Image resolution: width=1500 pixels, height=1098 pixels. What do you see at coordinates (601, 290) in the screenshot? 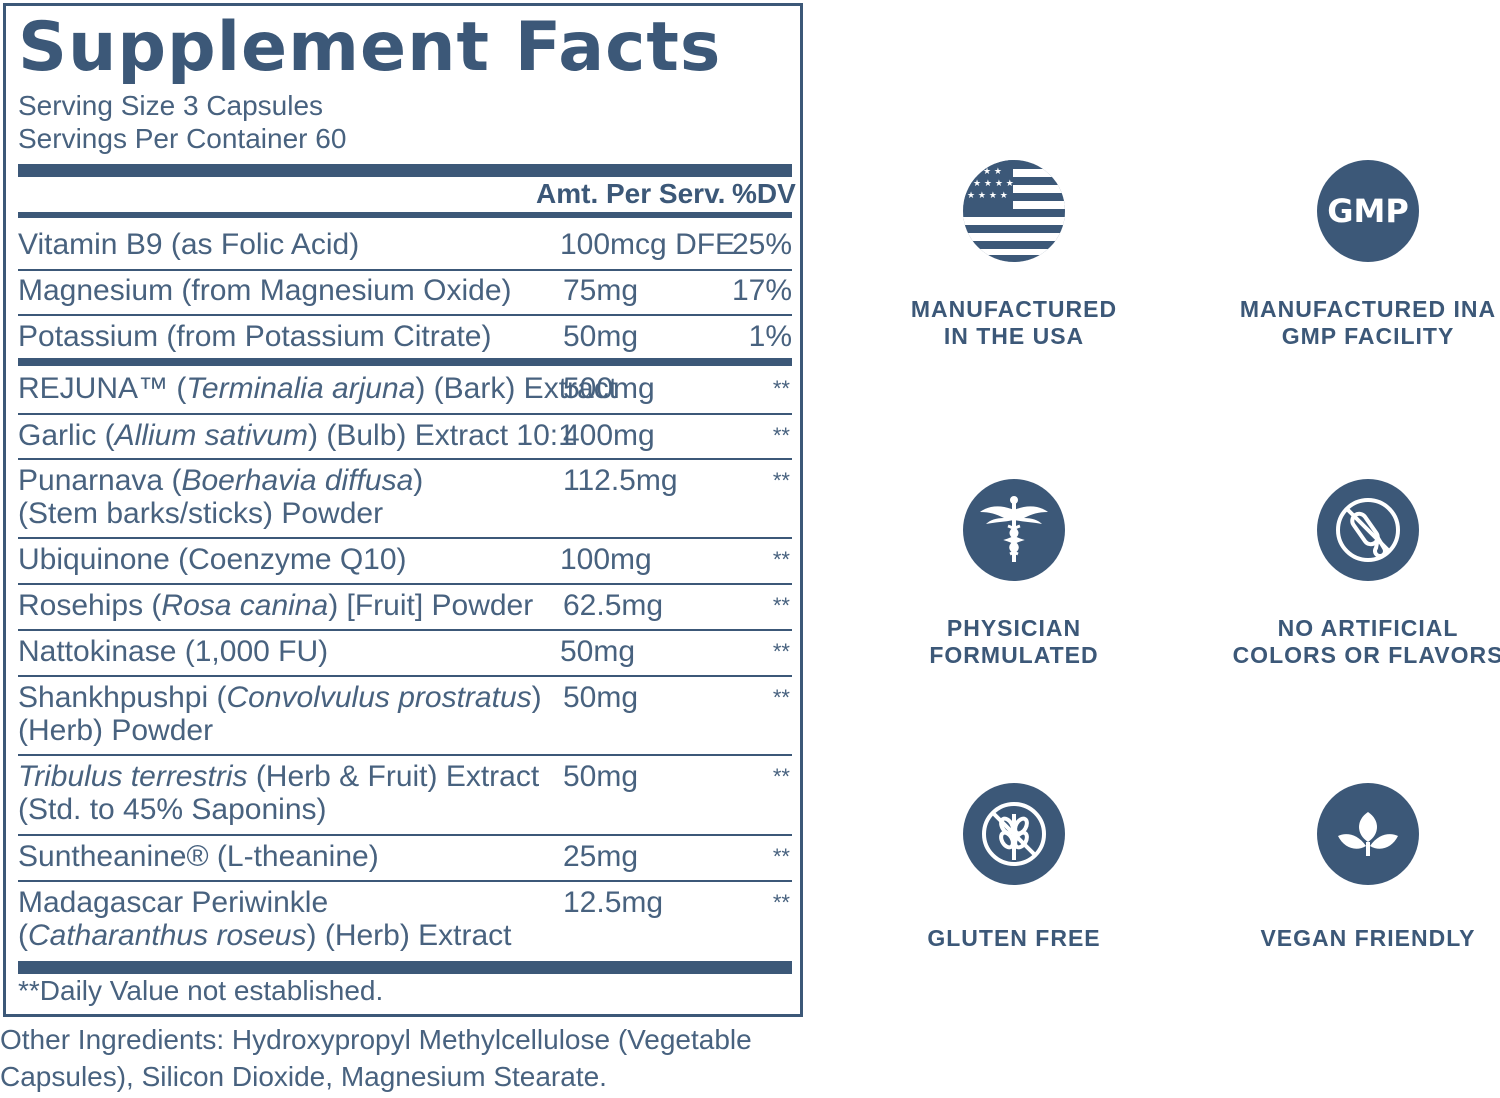
I see `ingredient-amount: 75mg` at bounding box center [601, 290].